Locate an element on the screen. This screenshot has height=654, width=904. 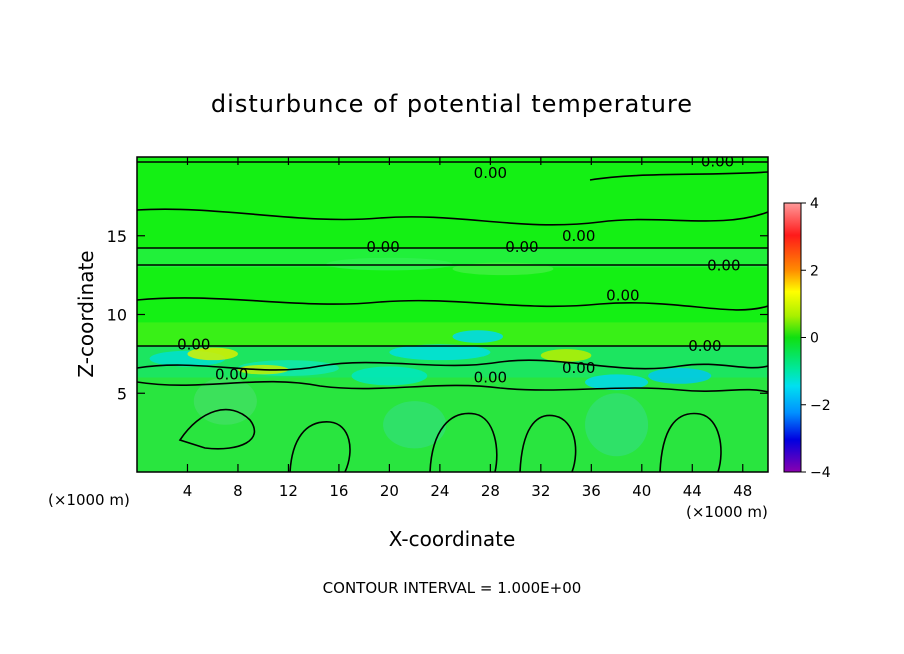
colorbar-tick-label: −2 is located at coordinates (820, 406).